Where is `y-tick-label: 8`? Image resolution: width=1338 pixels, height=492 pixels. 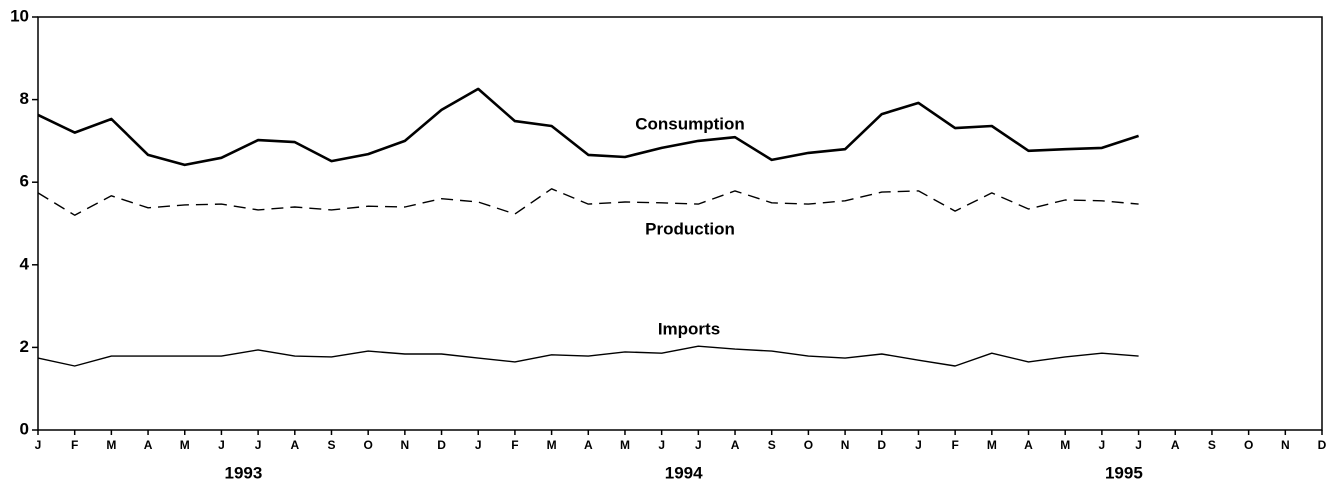
y-tick-label: 8 is located at coordinates (24, 98).